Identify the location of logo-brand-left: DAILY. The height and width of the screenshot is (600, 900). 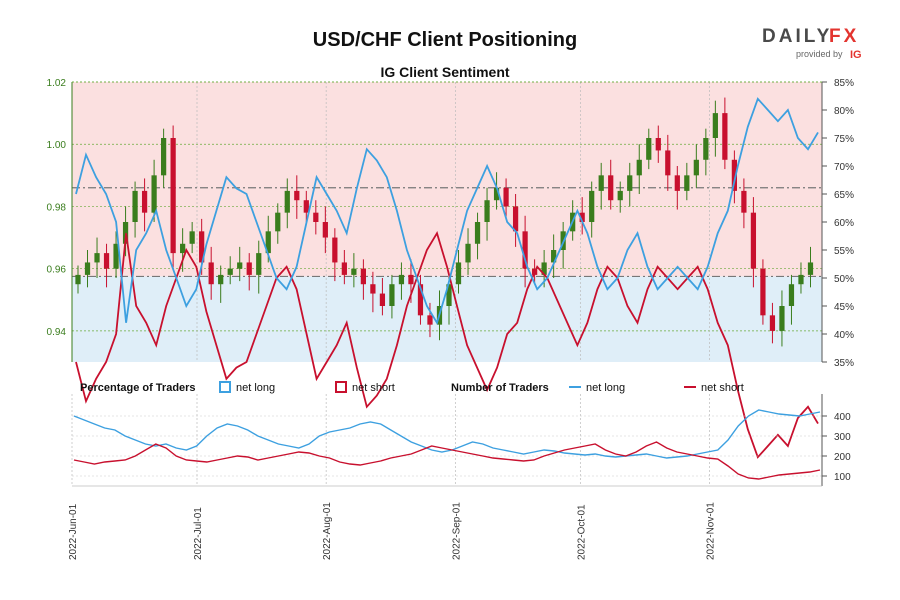
(797, 36).